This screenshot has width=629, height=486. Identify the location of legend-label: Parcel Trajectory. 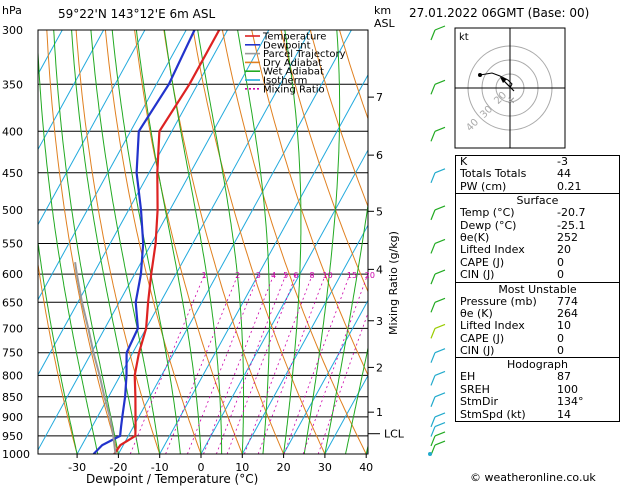
(304, 54).